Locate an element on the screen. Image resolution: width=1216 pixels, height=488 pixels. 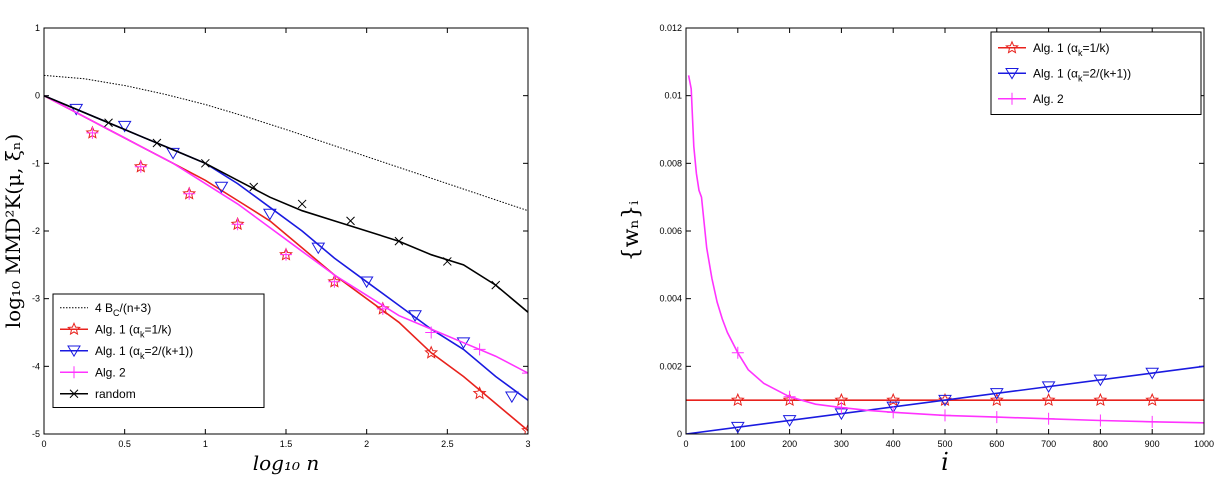
y-axis-label: log₁₀ MMD²K(μ, ξₙ) is located at coordinates (13, 231).